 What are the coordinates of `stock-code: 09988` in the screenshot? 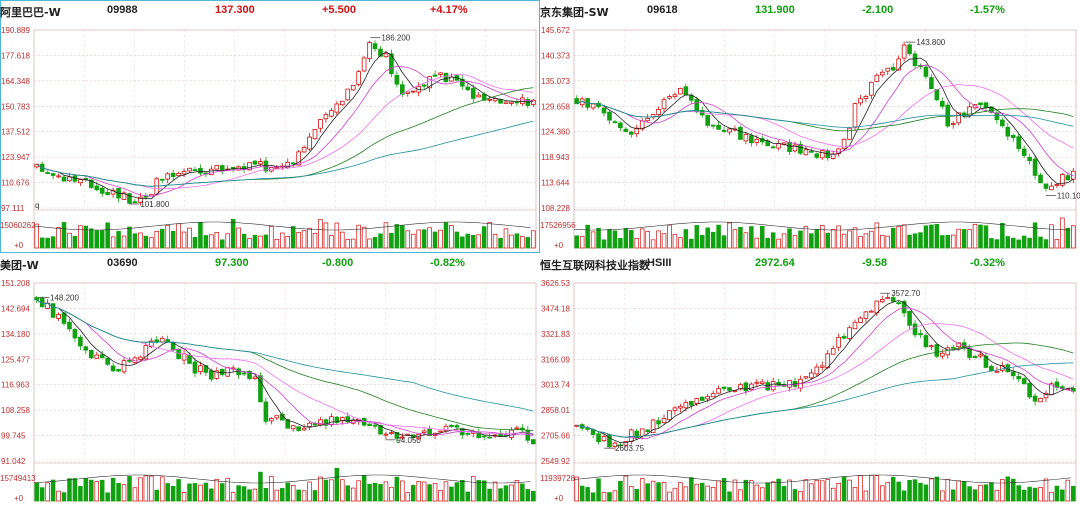 It's located at (122, 10).